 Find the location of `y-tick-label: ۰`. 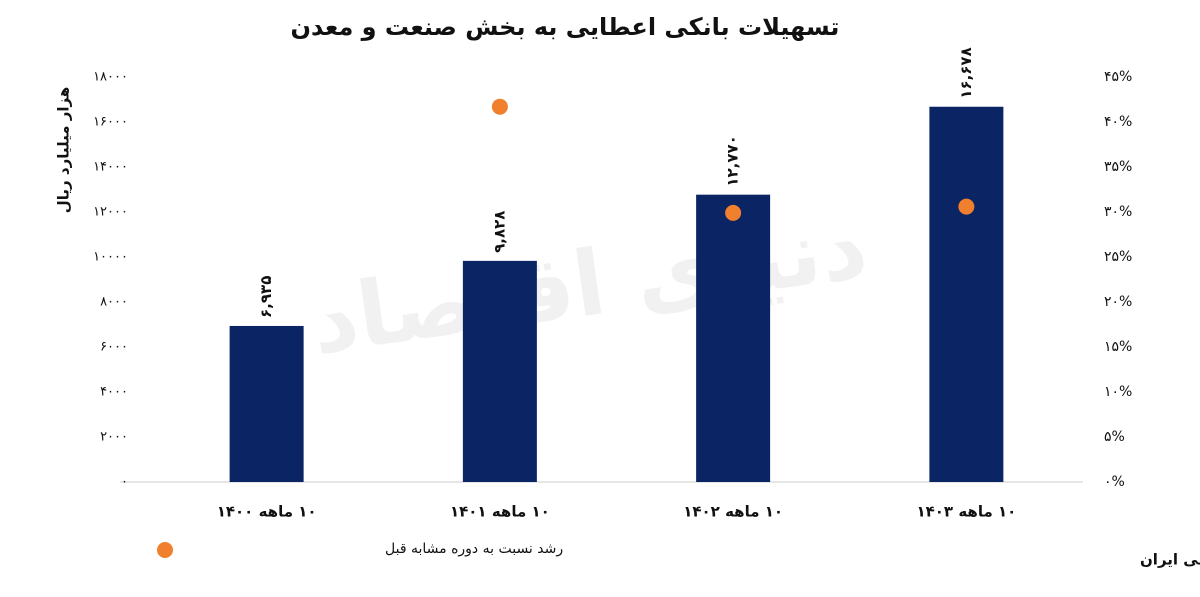

y-tick-label: ۰ is located at coordinates (124, 482).